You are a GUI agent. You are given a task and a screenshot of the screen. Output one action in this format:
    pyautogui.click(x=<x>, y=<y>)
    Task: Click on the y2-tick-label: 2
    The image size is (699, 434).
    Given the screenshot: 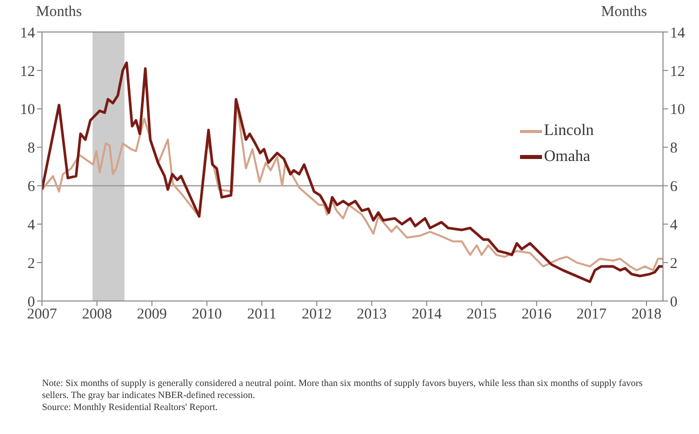 What is the action you would take?
    pyautogui.click(x=674, y=264)
    